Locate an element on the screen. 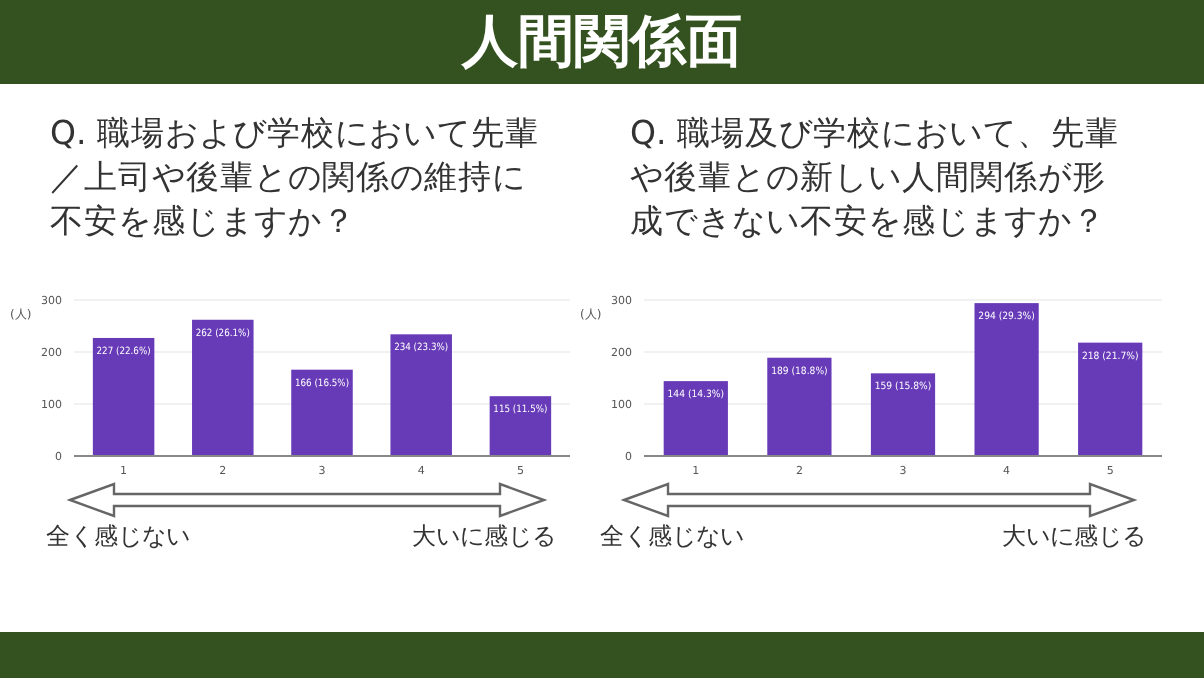  chart-title: Q. 職場および学校において先輩／上司や後輩との関係の維持に不安を感じますか？ is located at coordinates (295, 178).